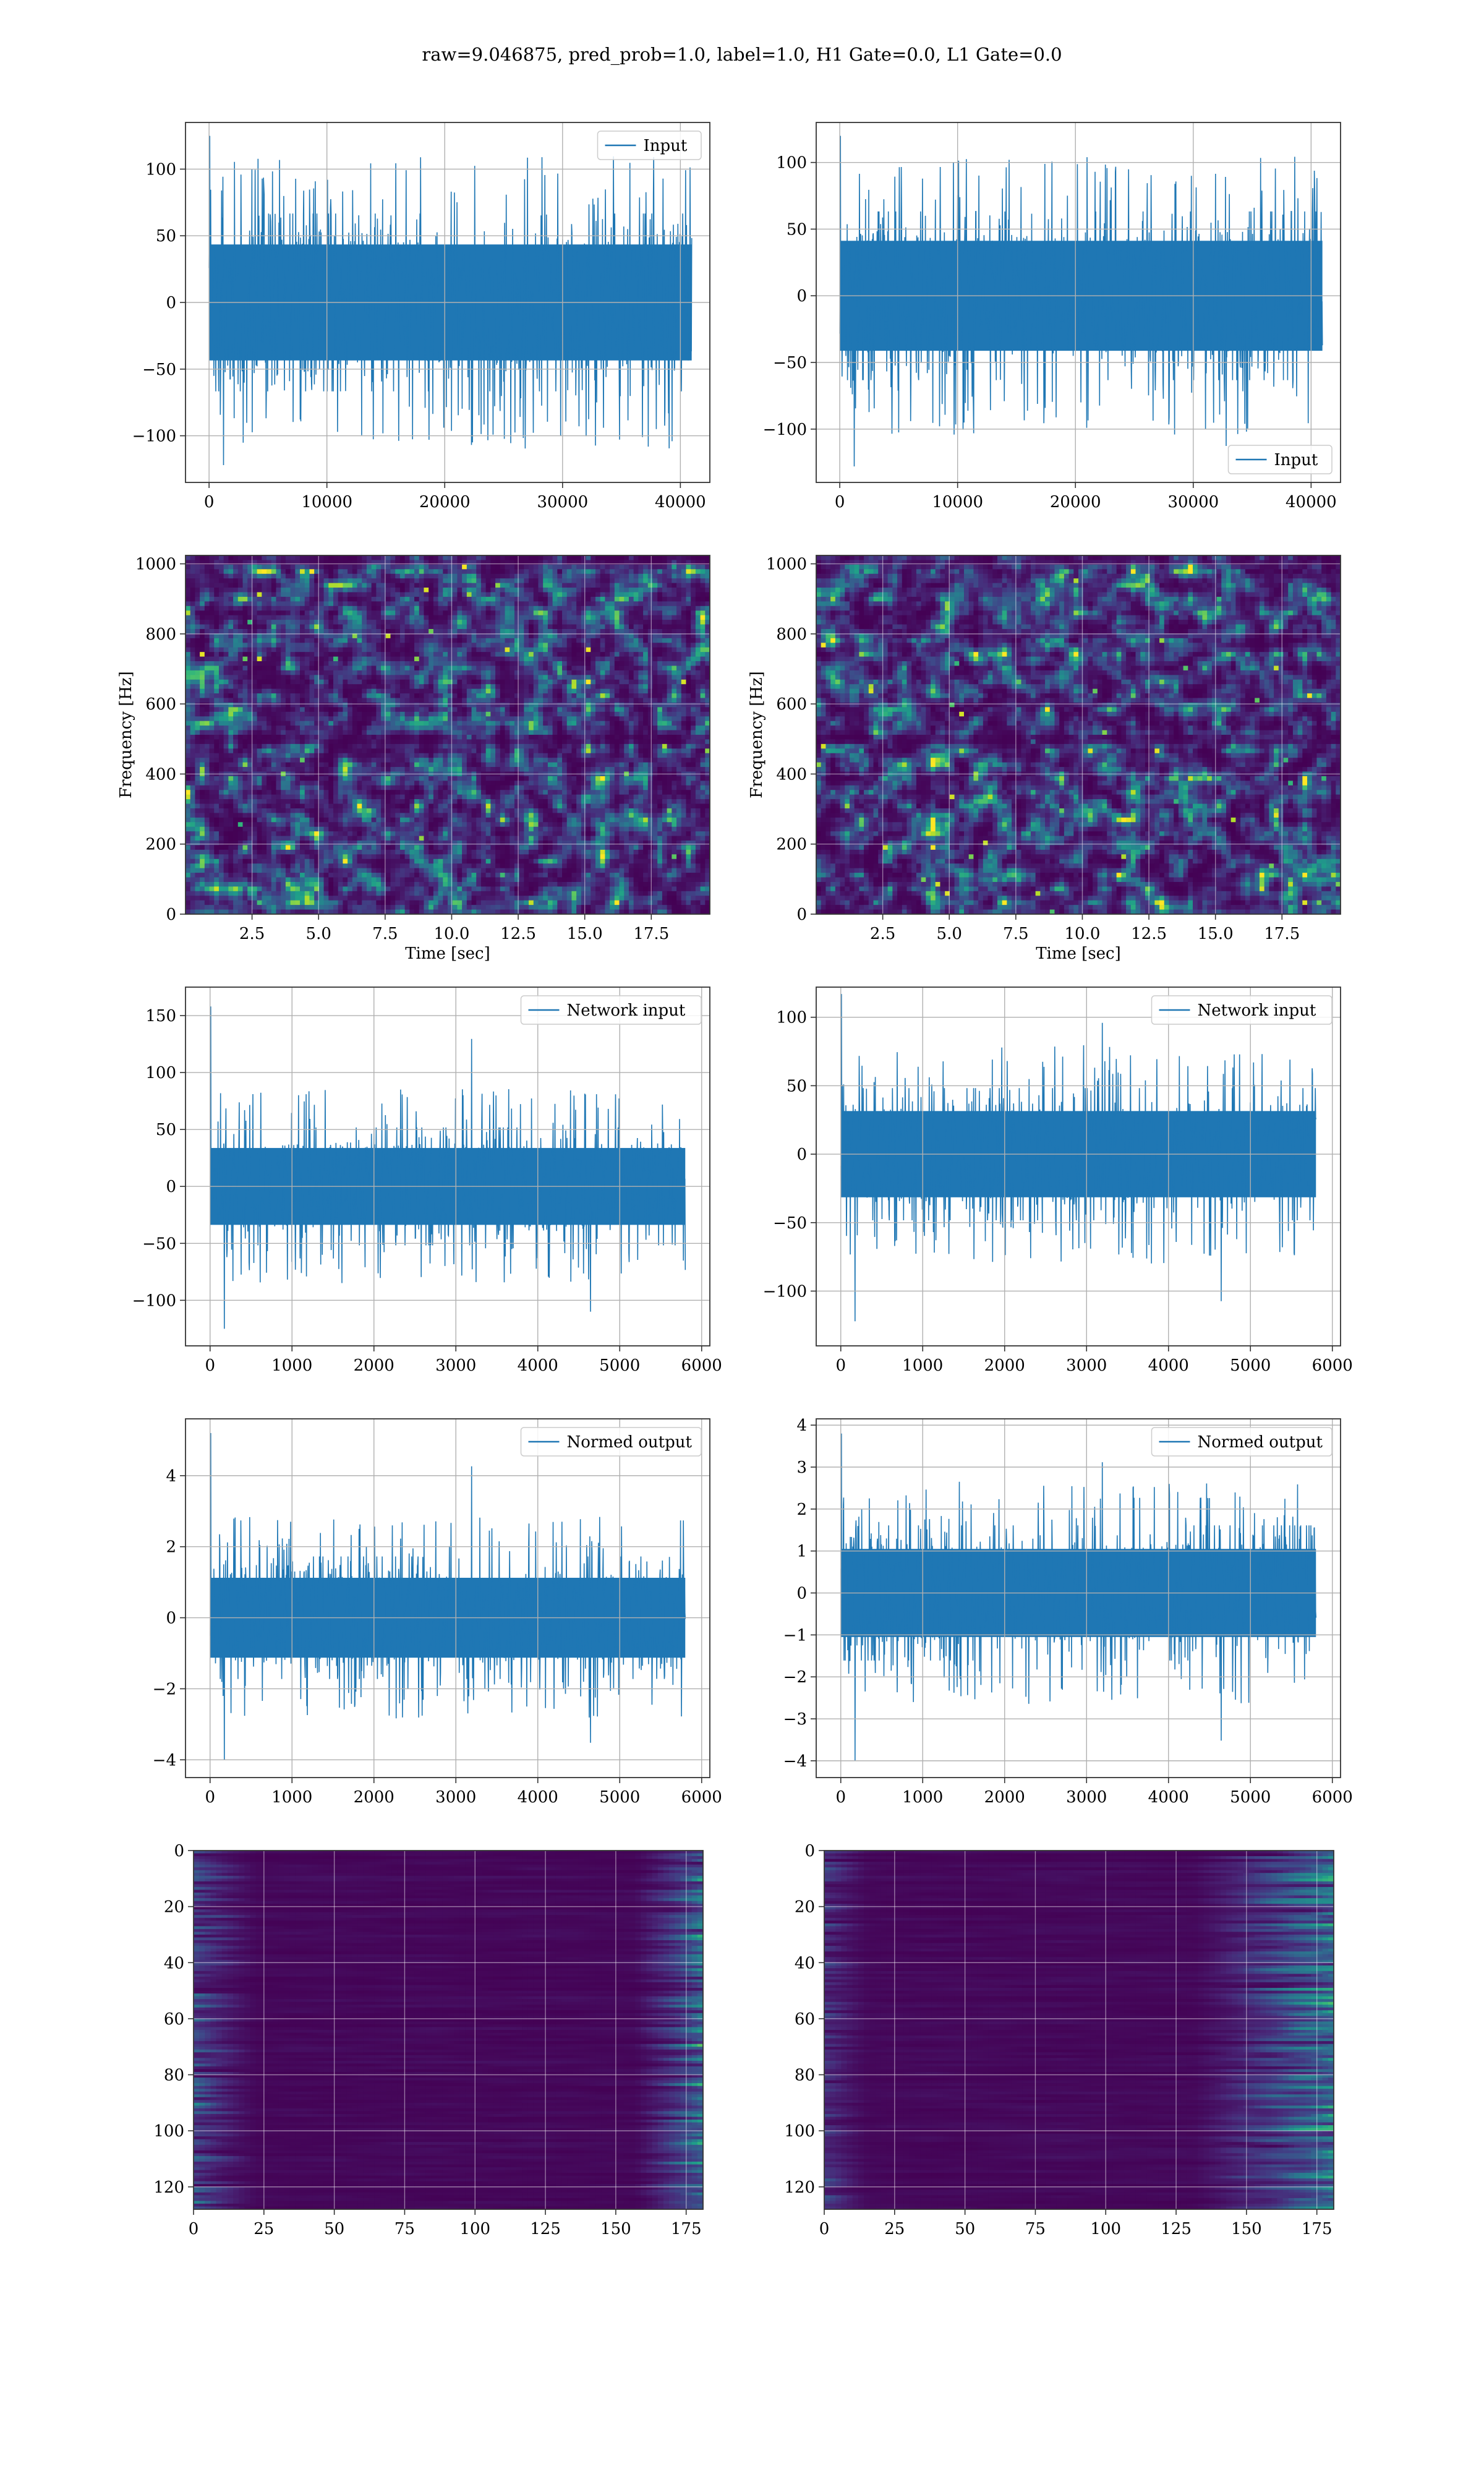 This screenshot has width=1484, height=2474. What do you see at coordinates (615, 2229) in the screenshot?
I see `x-tick-label: 150` at bounding box center [615, 2229].